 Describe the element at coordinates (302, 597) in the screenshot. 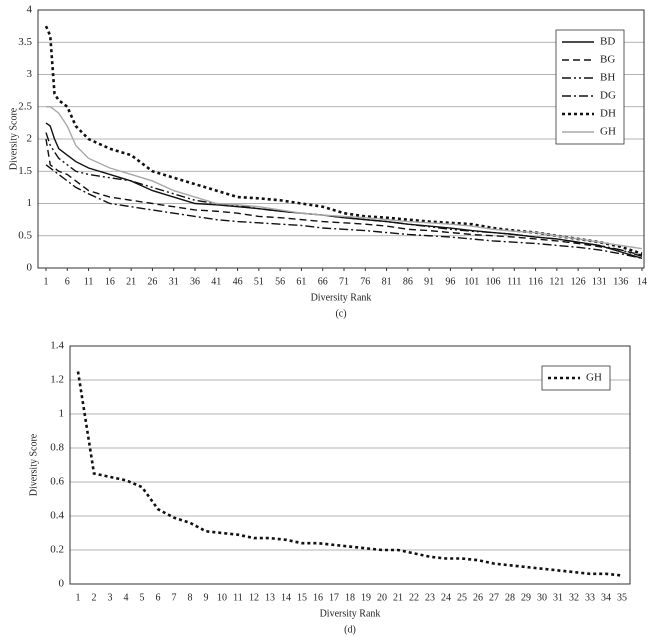

I see `x-tick-label: 15` at that location.